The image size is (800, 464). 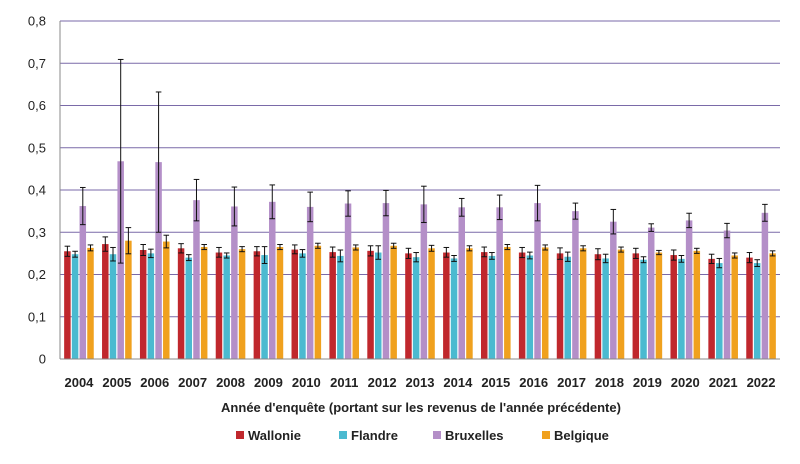 I want to click on y-tick-label: 0,2, so click(x=37, y=274).